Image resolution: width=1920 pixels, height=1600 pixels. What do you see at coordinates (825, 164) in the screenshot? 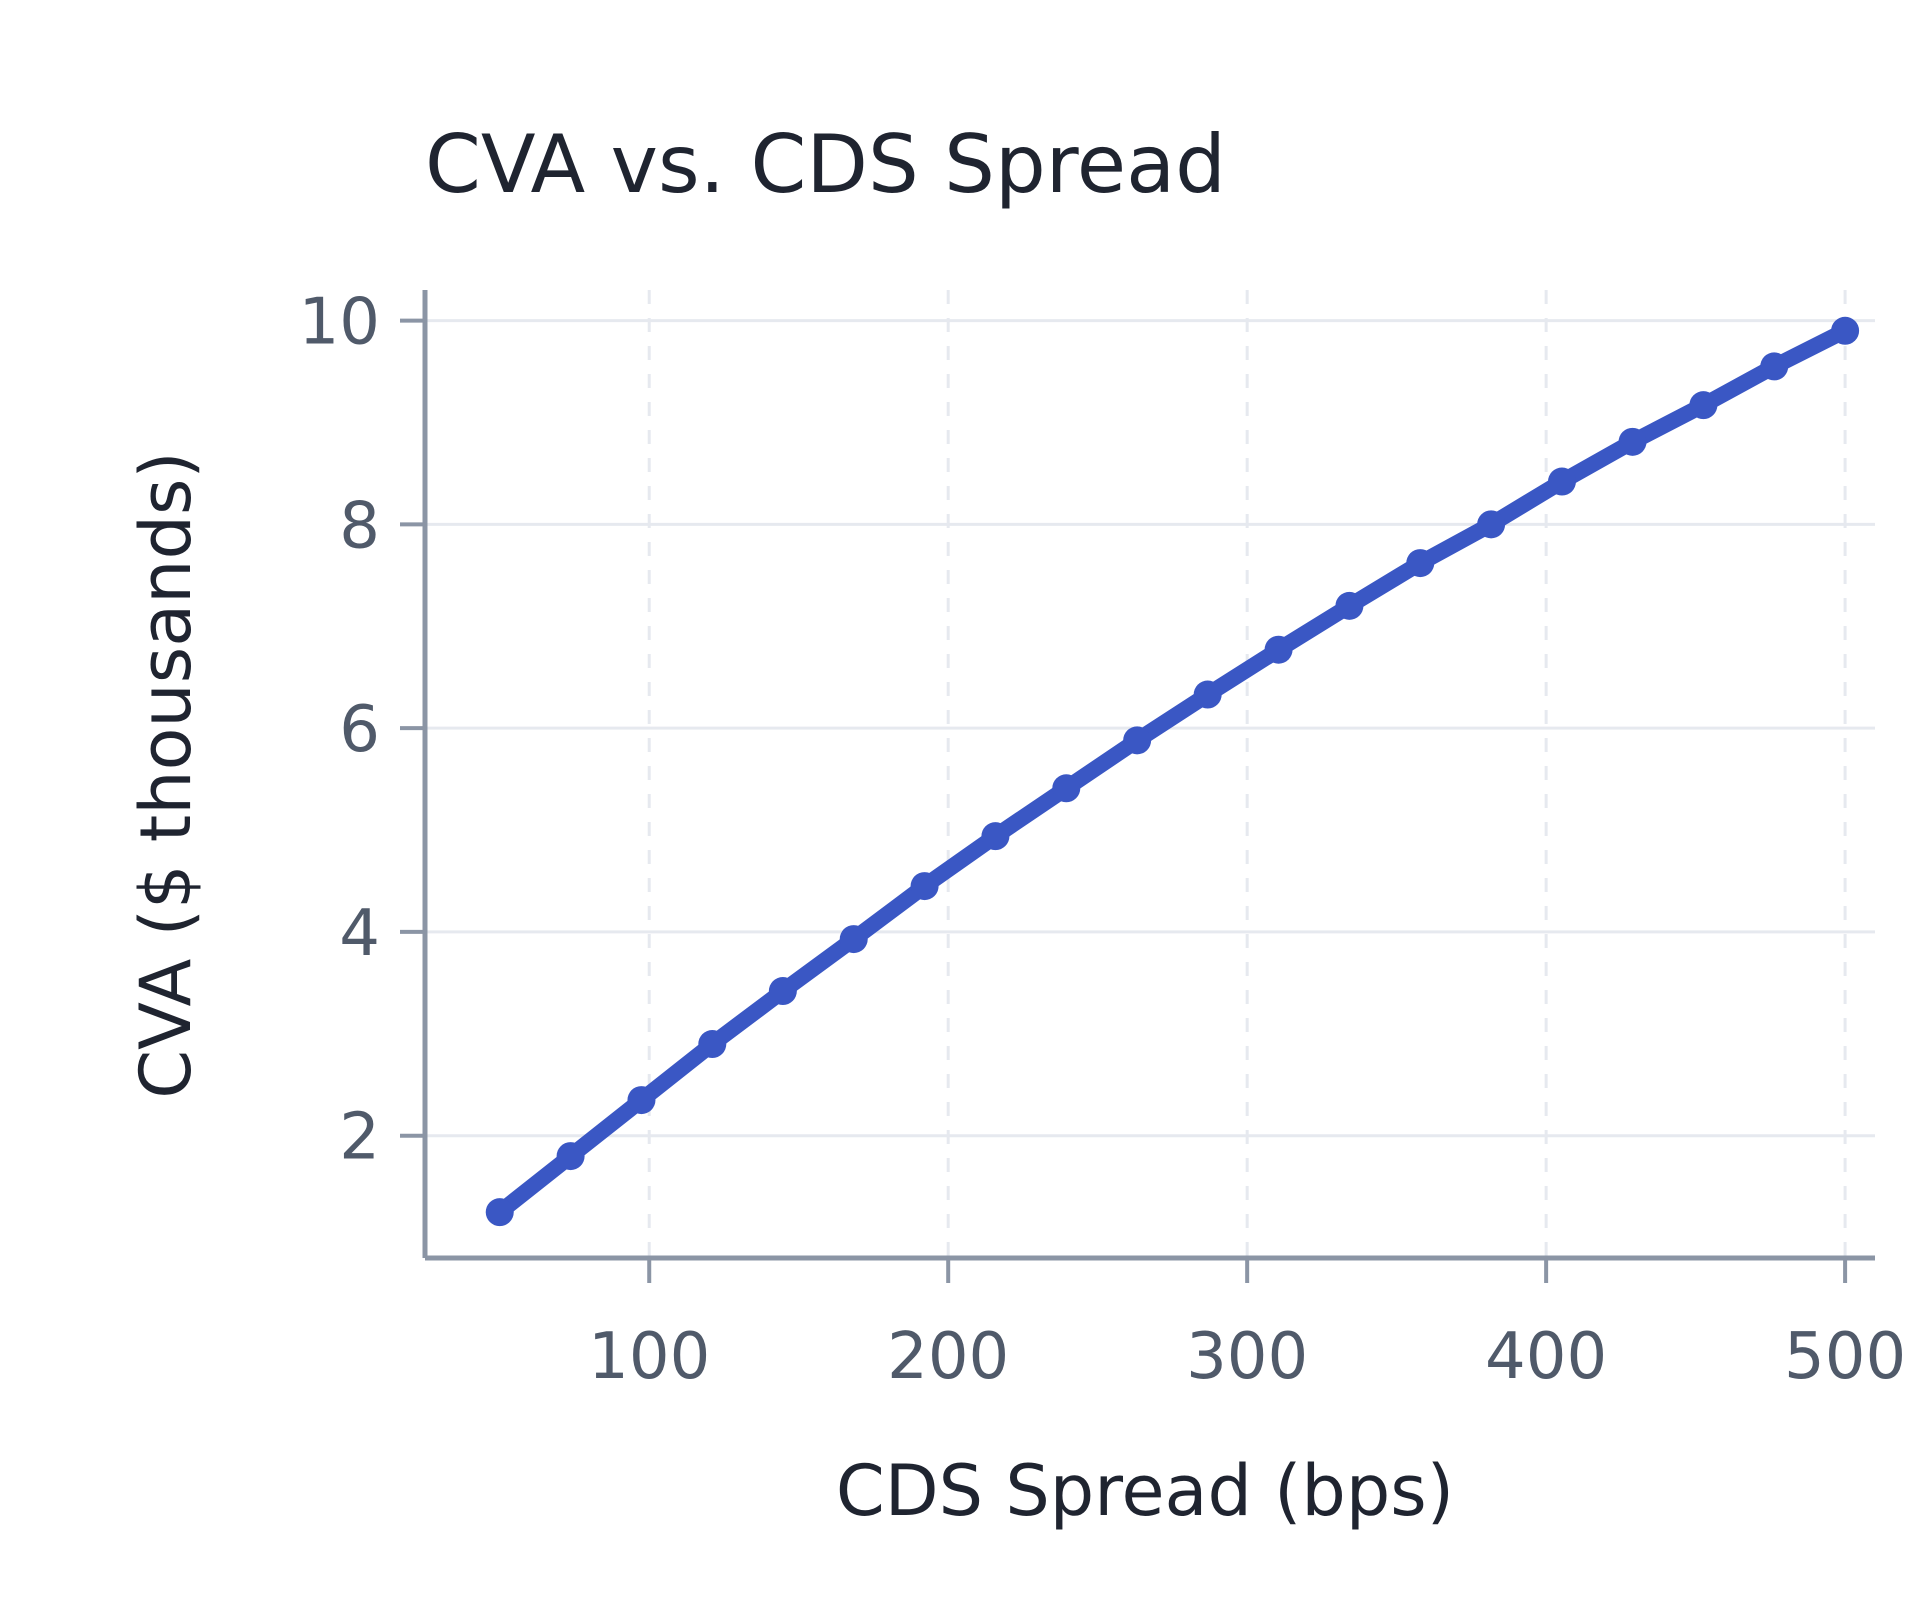
I see `chart-title: CVA vs. CDS Spread` at bounding box center [825, 164].